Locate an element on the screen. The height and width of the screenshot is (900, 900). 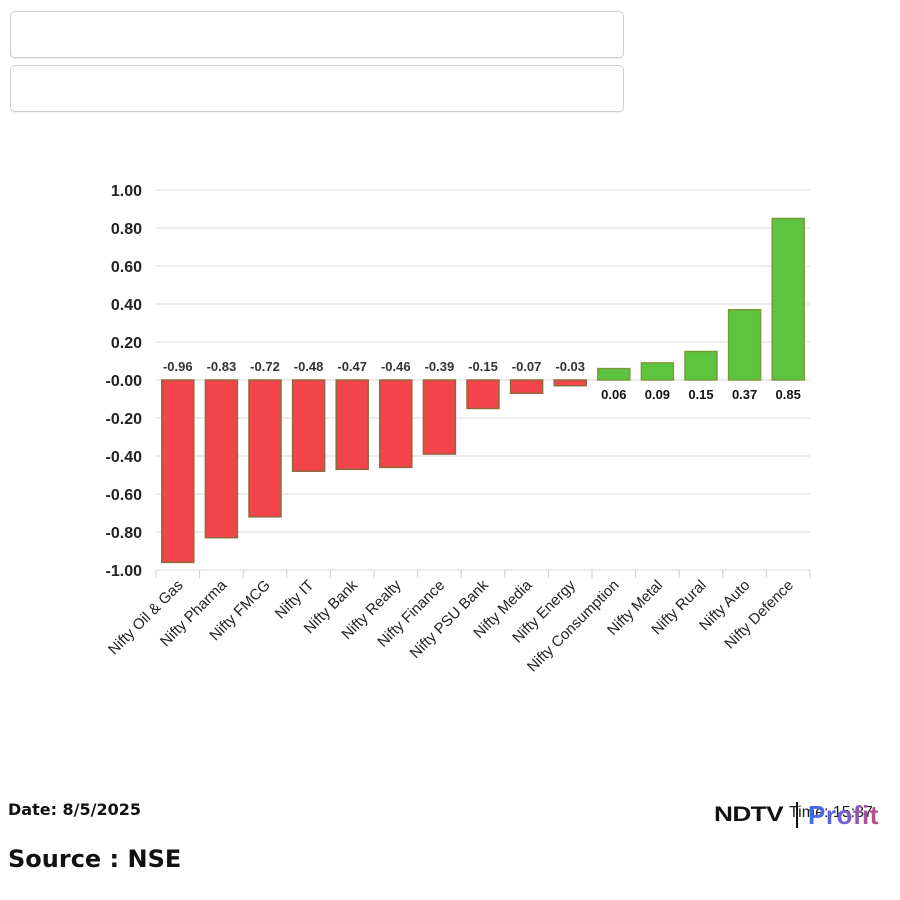
data-label: -0.15 is located at coordinates (483, 366).